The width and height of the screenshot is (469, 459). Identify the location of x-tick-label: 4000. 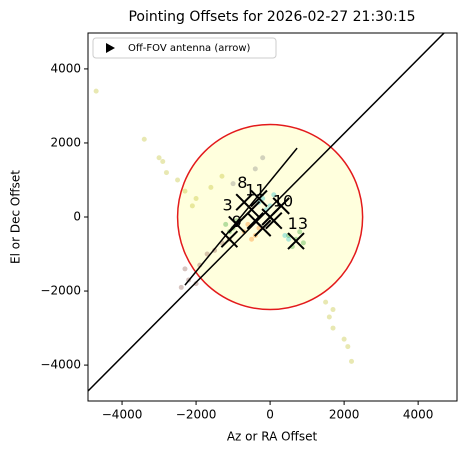
(418, 415).